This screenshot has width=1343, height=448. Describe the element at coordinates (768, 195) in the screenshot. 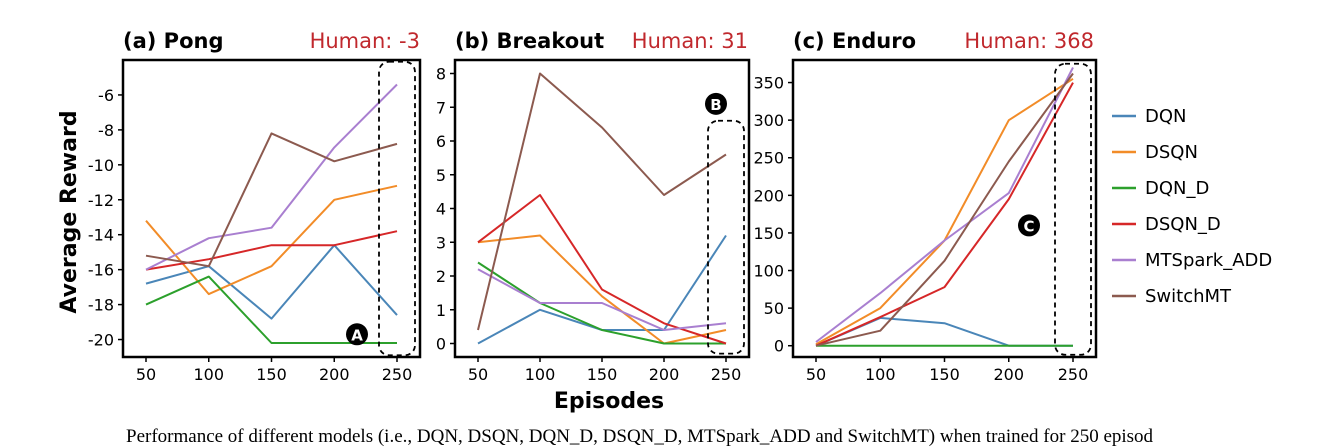

I see `y-tick-label: 200` at that location.